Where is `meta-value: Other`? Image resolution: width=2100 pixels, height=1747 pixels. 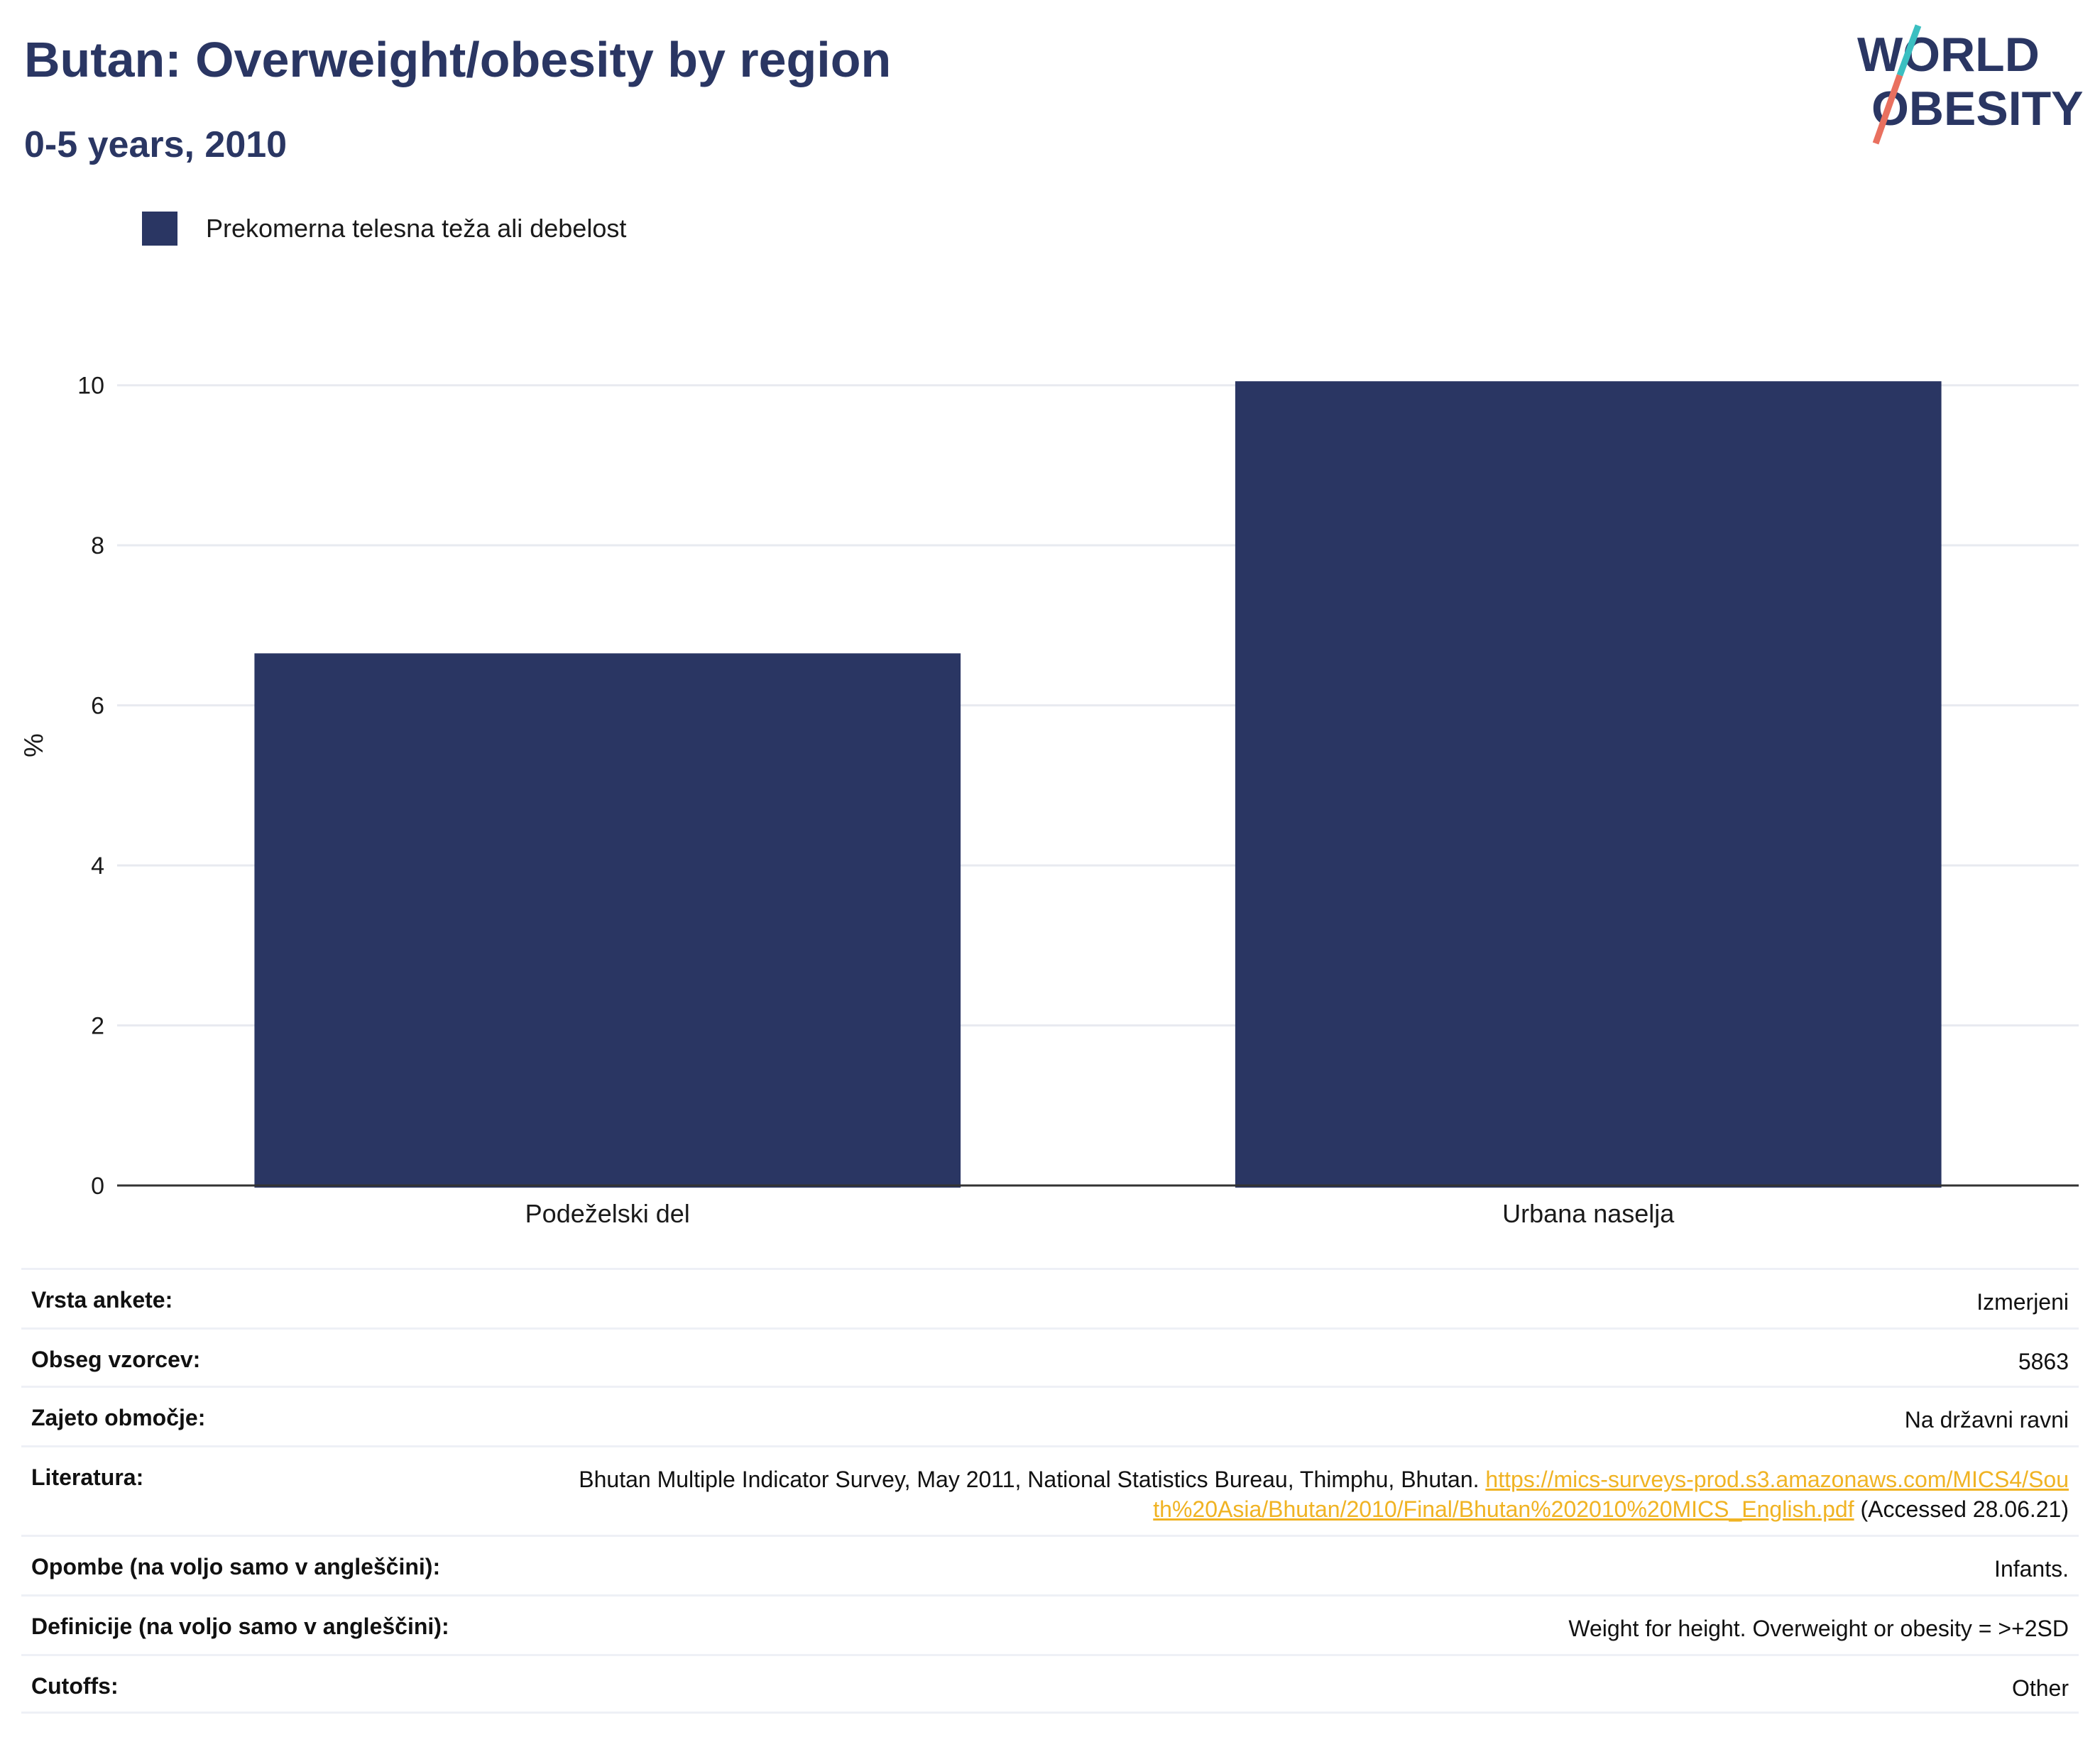 meta-value: Other is located at coordinates (2040, 1688).